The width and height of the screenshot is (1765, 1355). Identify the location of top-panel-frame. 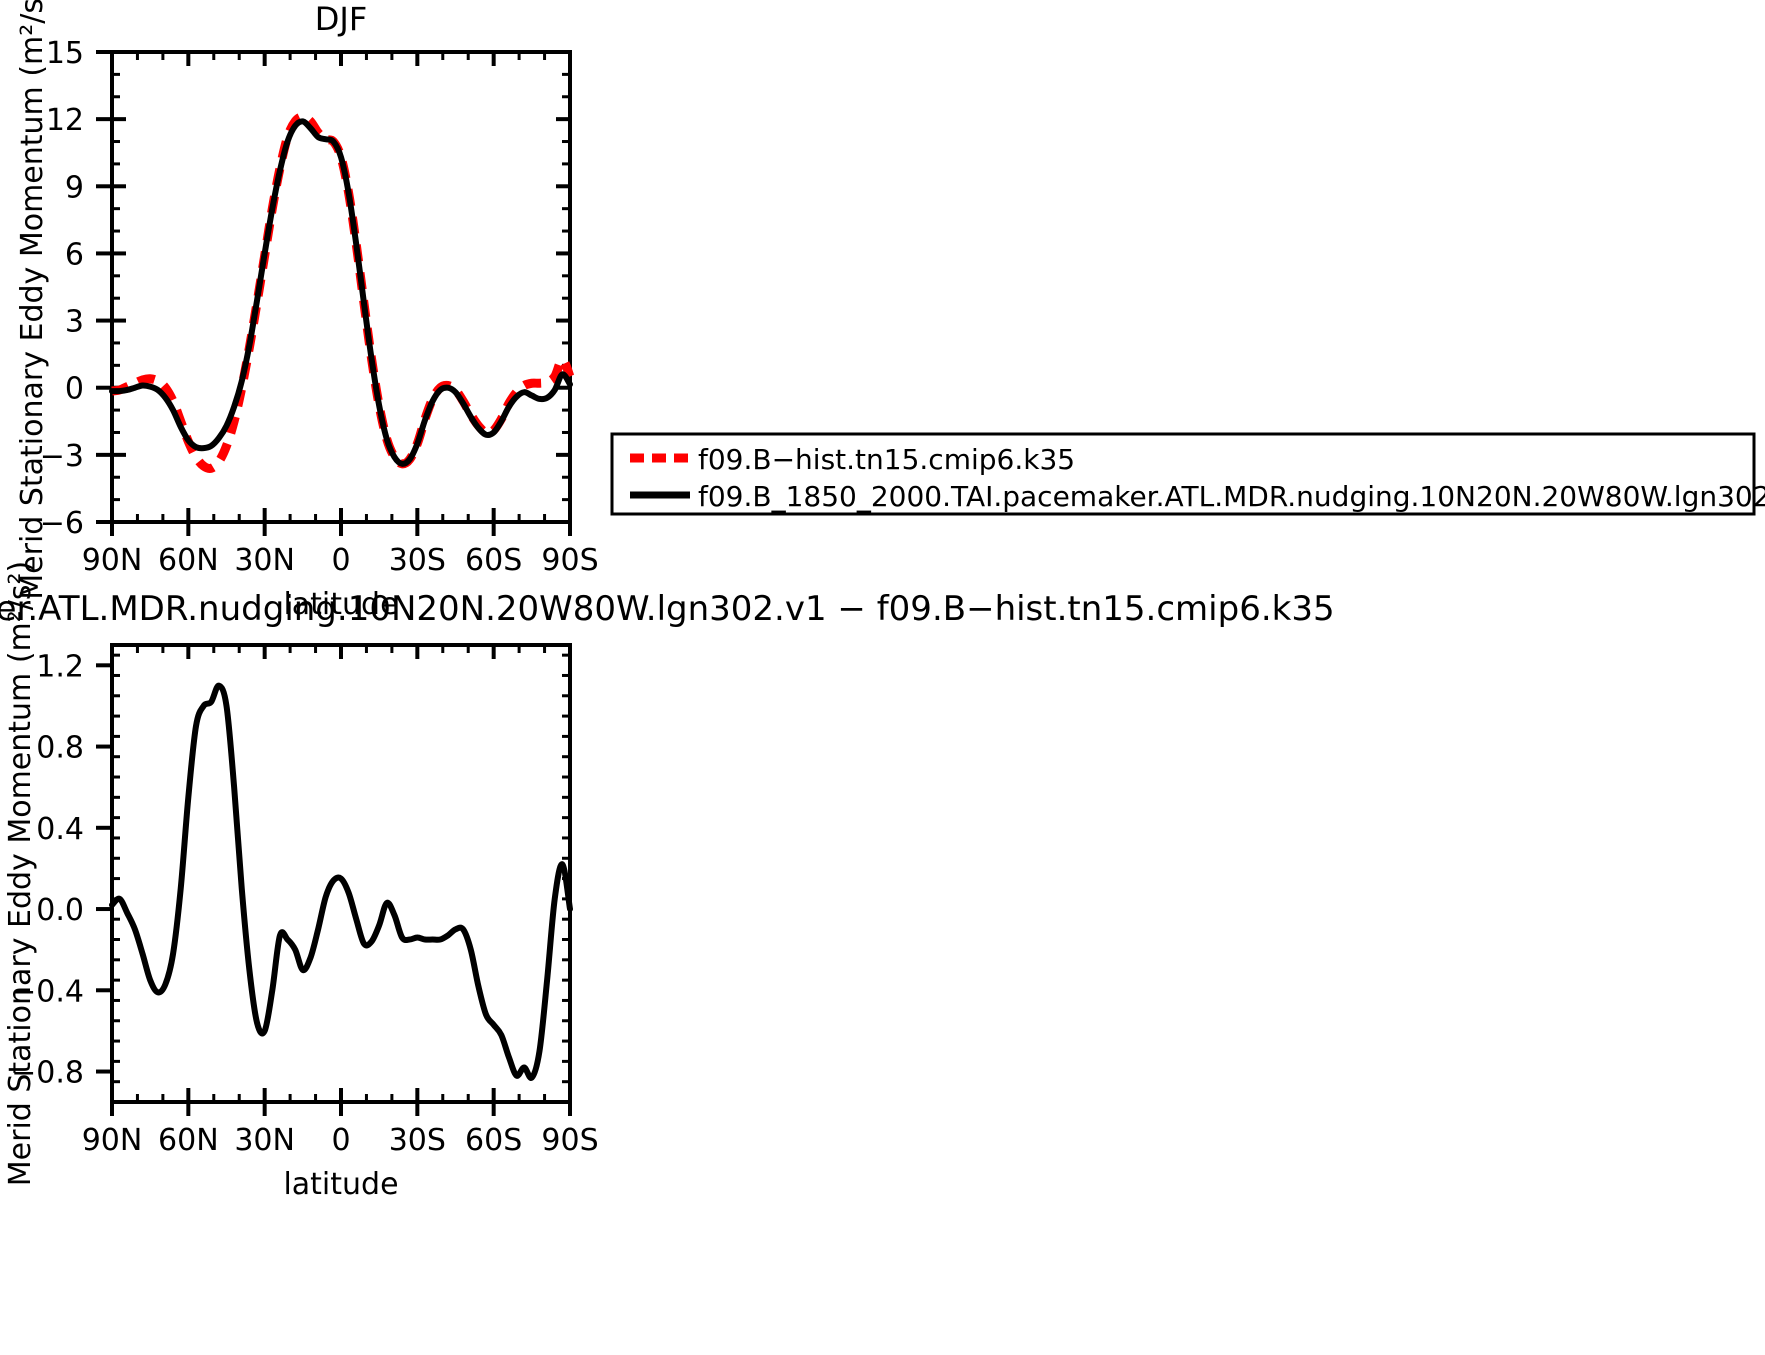
(341, 287).